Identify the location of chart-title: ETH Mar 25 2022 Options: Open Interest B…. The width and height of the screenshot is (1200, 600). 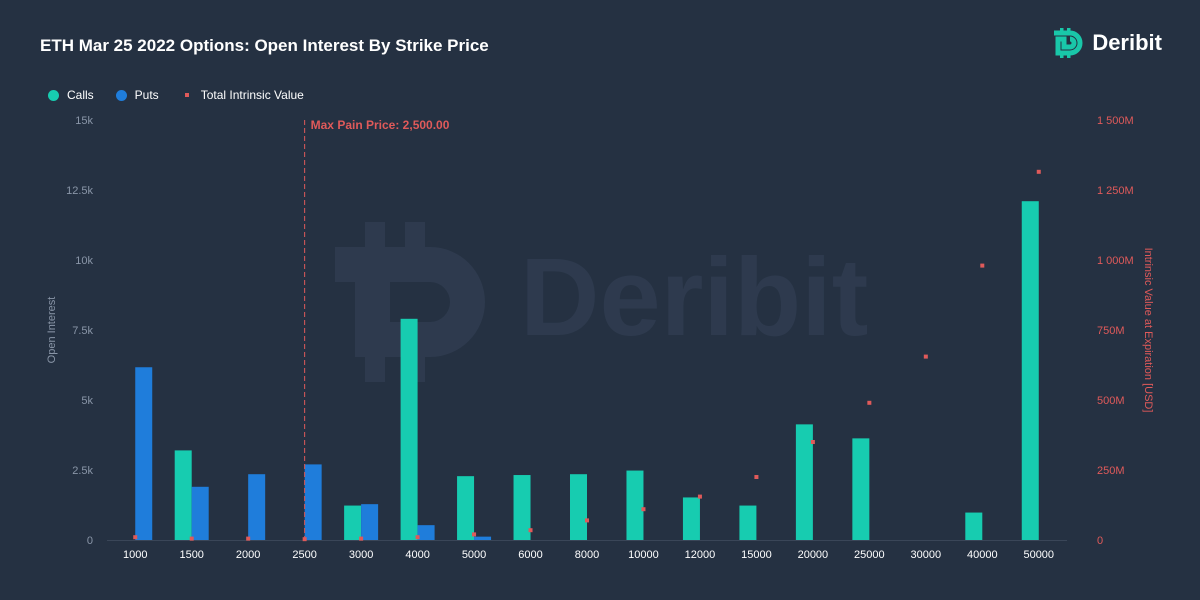
(264, 45).